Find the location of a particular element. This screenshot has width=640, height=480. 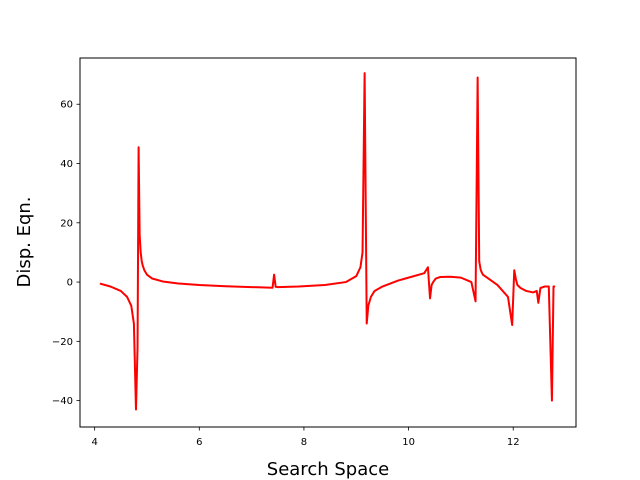

y-tick-label: 20 is located at coordinates (66, 223).